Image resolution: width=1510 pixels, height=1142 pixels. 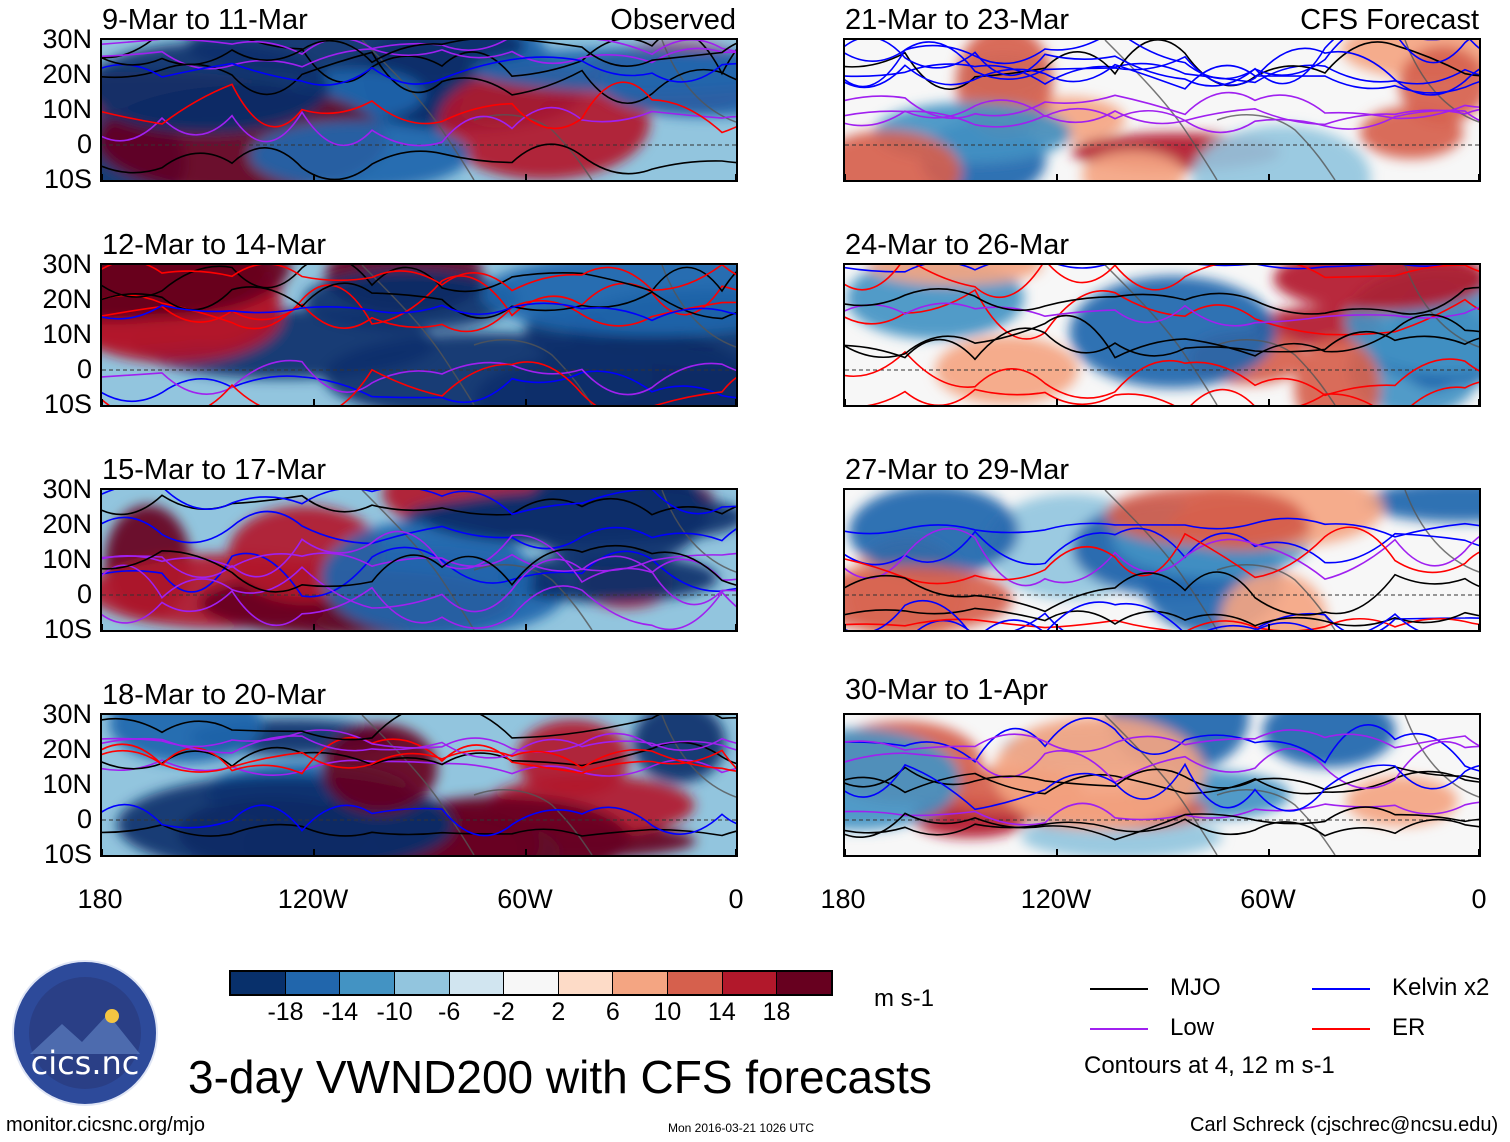 What do you see at coordinates (612, 1012) in the screenshot?
I see `colorbar-label: 6` at bounding box center [612, 1012].